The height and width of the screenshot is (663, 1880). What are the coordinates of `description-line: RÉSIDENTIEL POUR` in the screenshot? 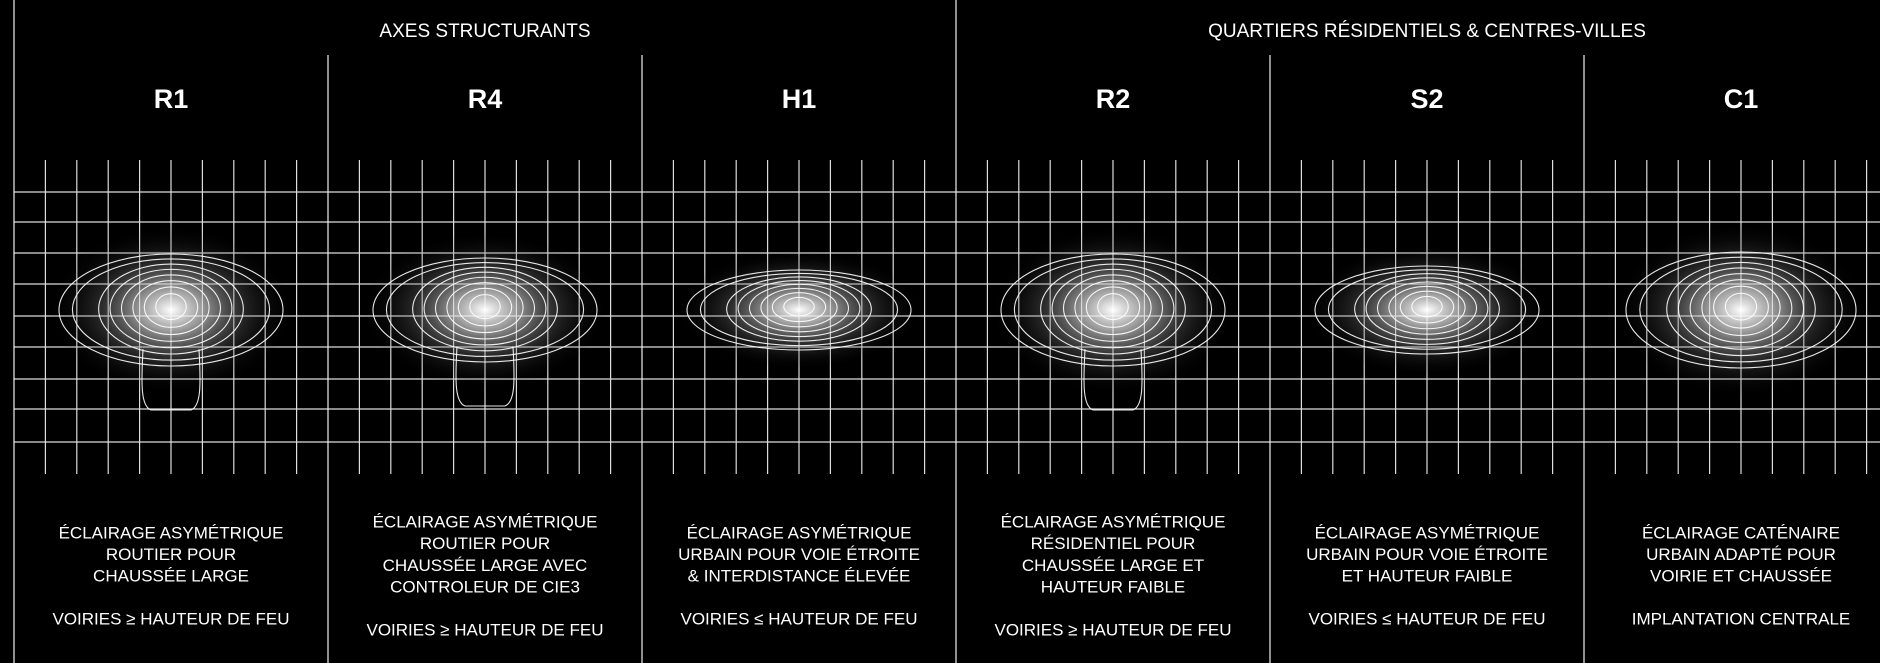 It's located at (1113, 543).